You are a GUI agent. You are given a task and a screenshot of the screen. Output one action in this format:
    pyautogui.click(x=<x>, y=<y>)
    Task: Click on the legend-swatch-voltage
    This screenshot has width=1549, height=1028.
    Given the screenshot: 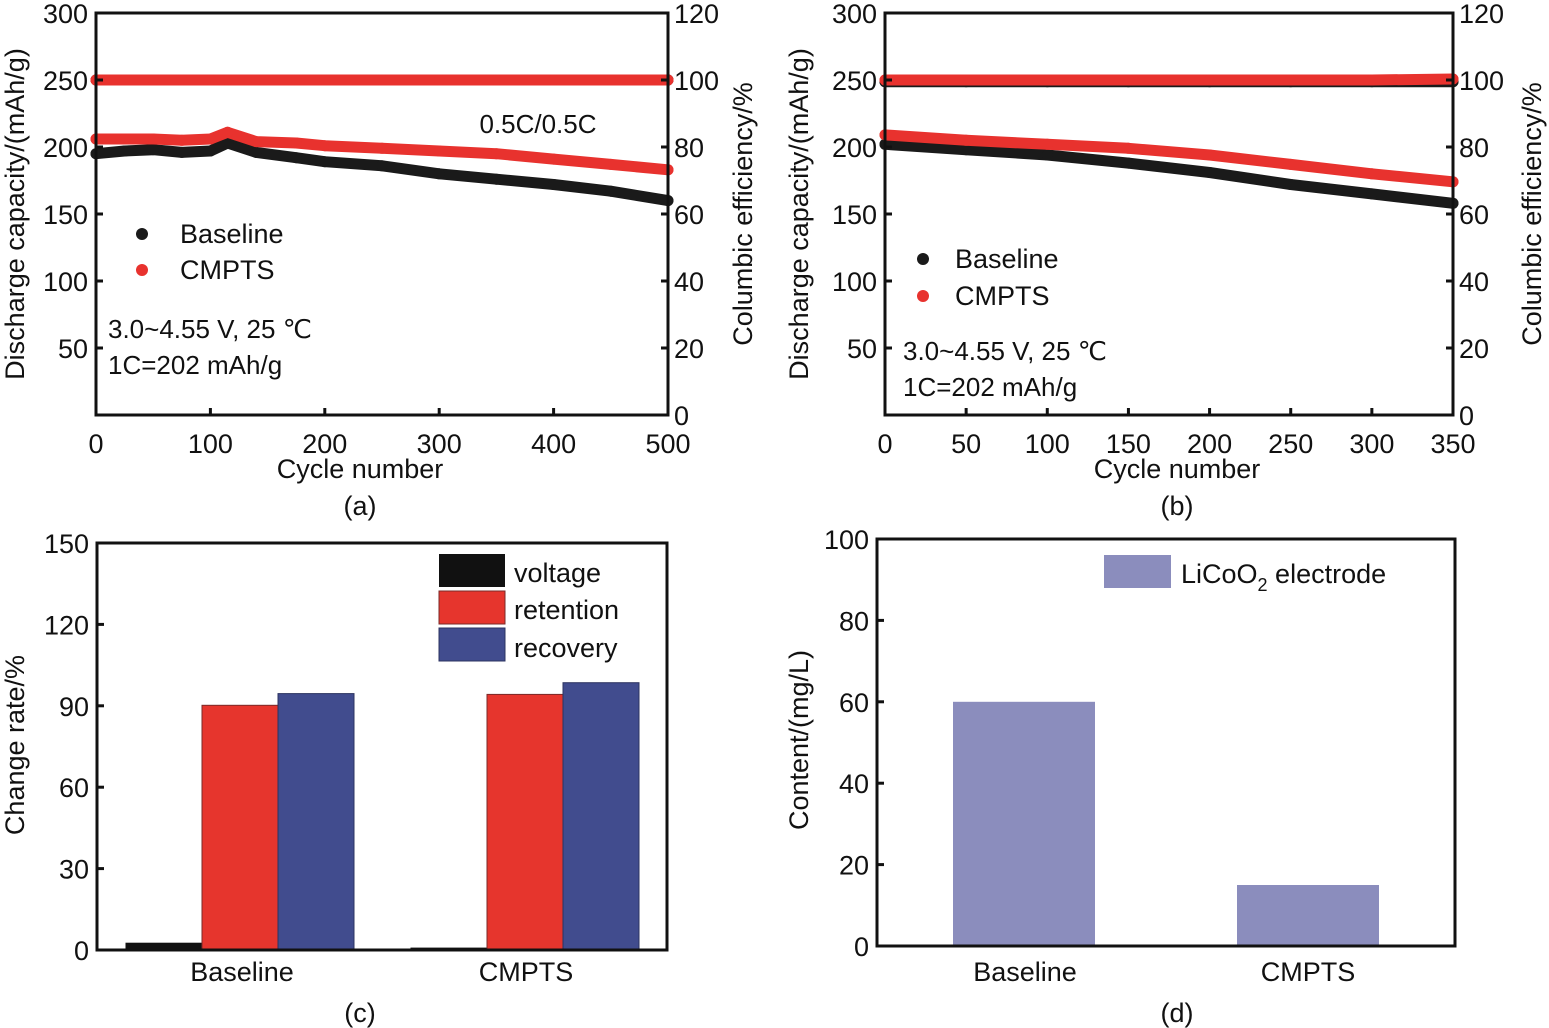 What is the action you would take?
    pyautogui.click(x=472, y=570)
    